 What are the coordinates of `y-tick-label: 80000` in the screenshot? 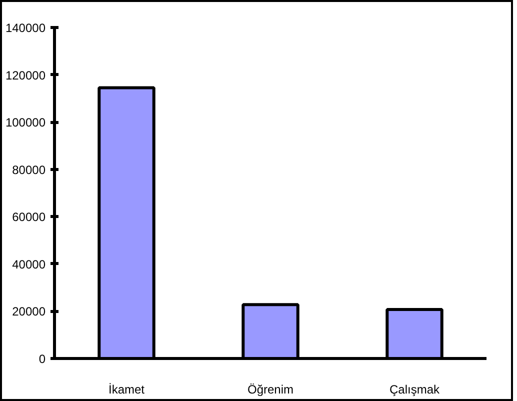 It's located at (29, 169).